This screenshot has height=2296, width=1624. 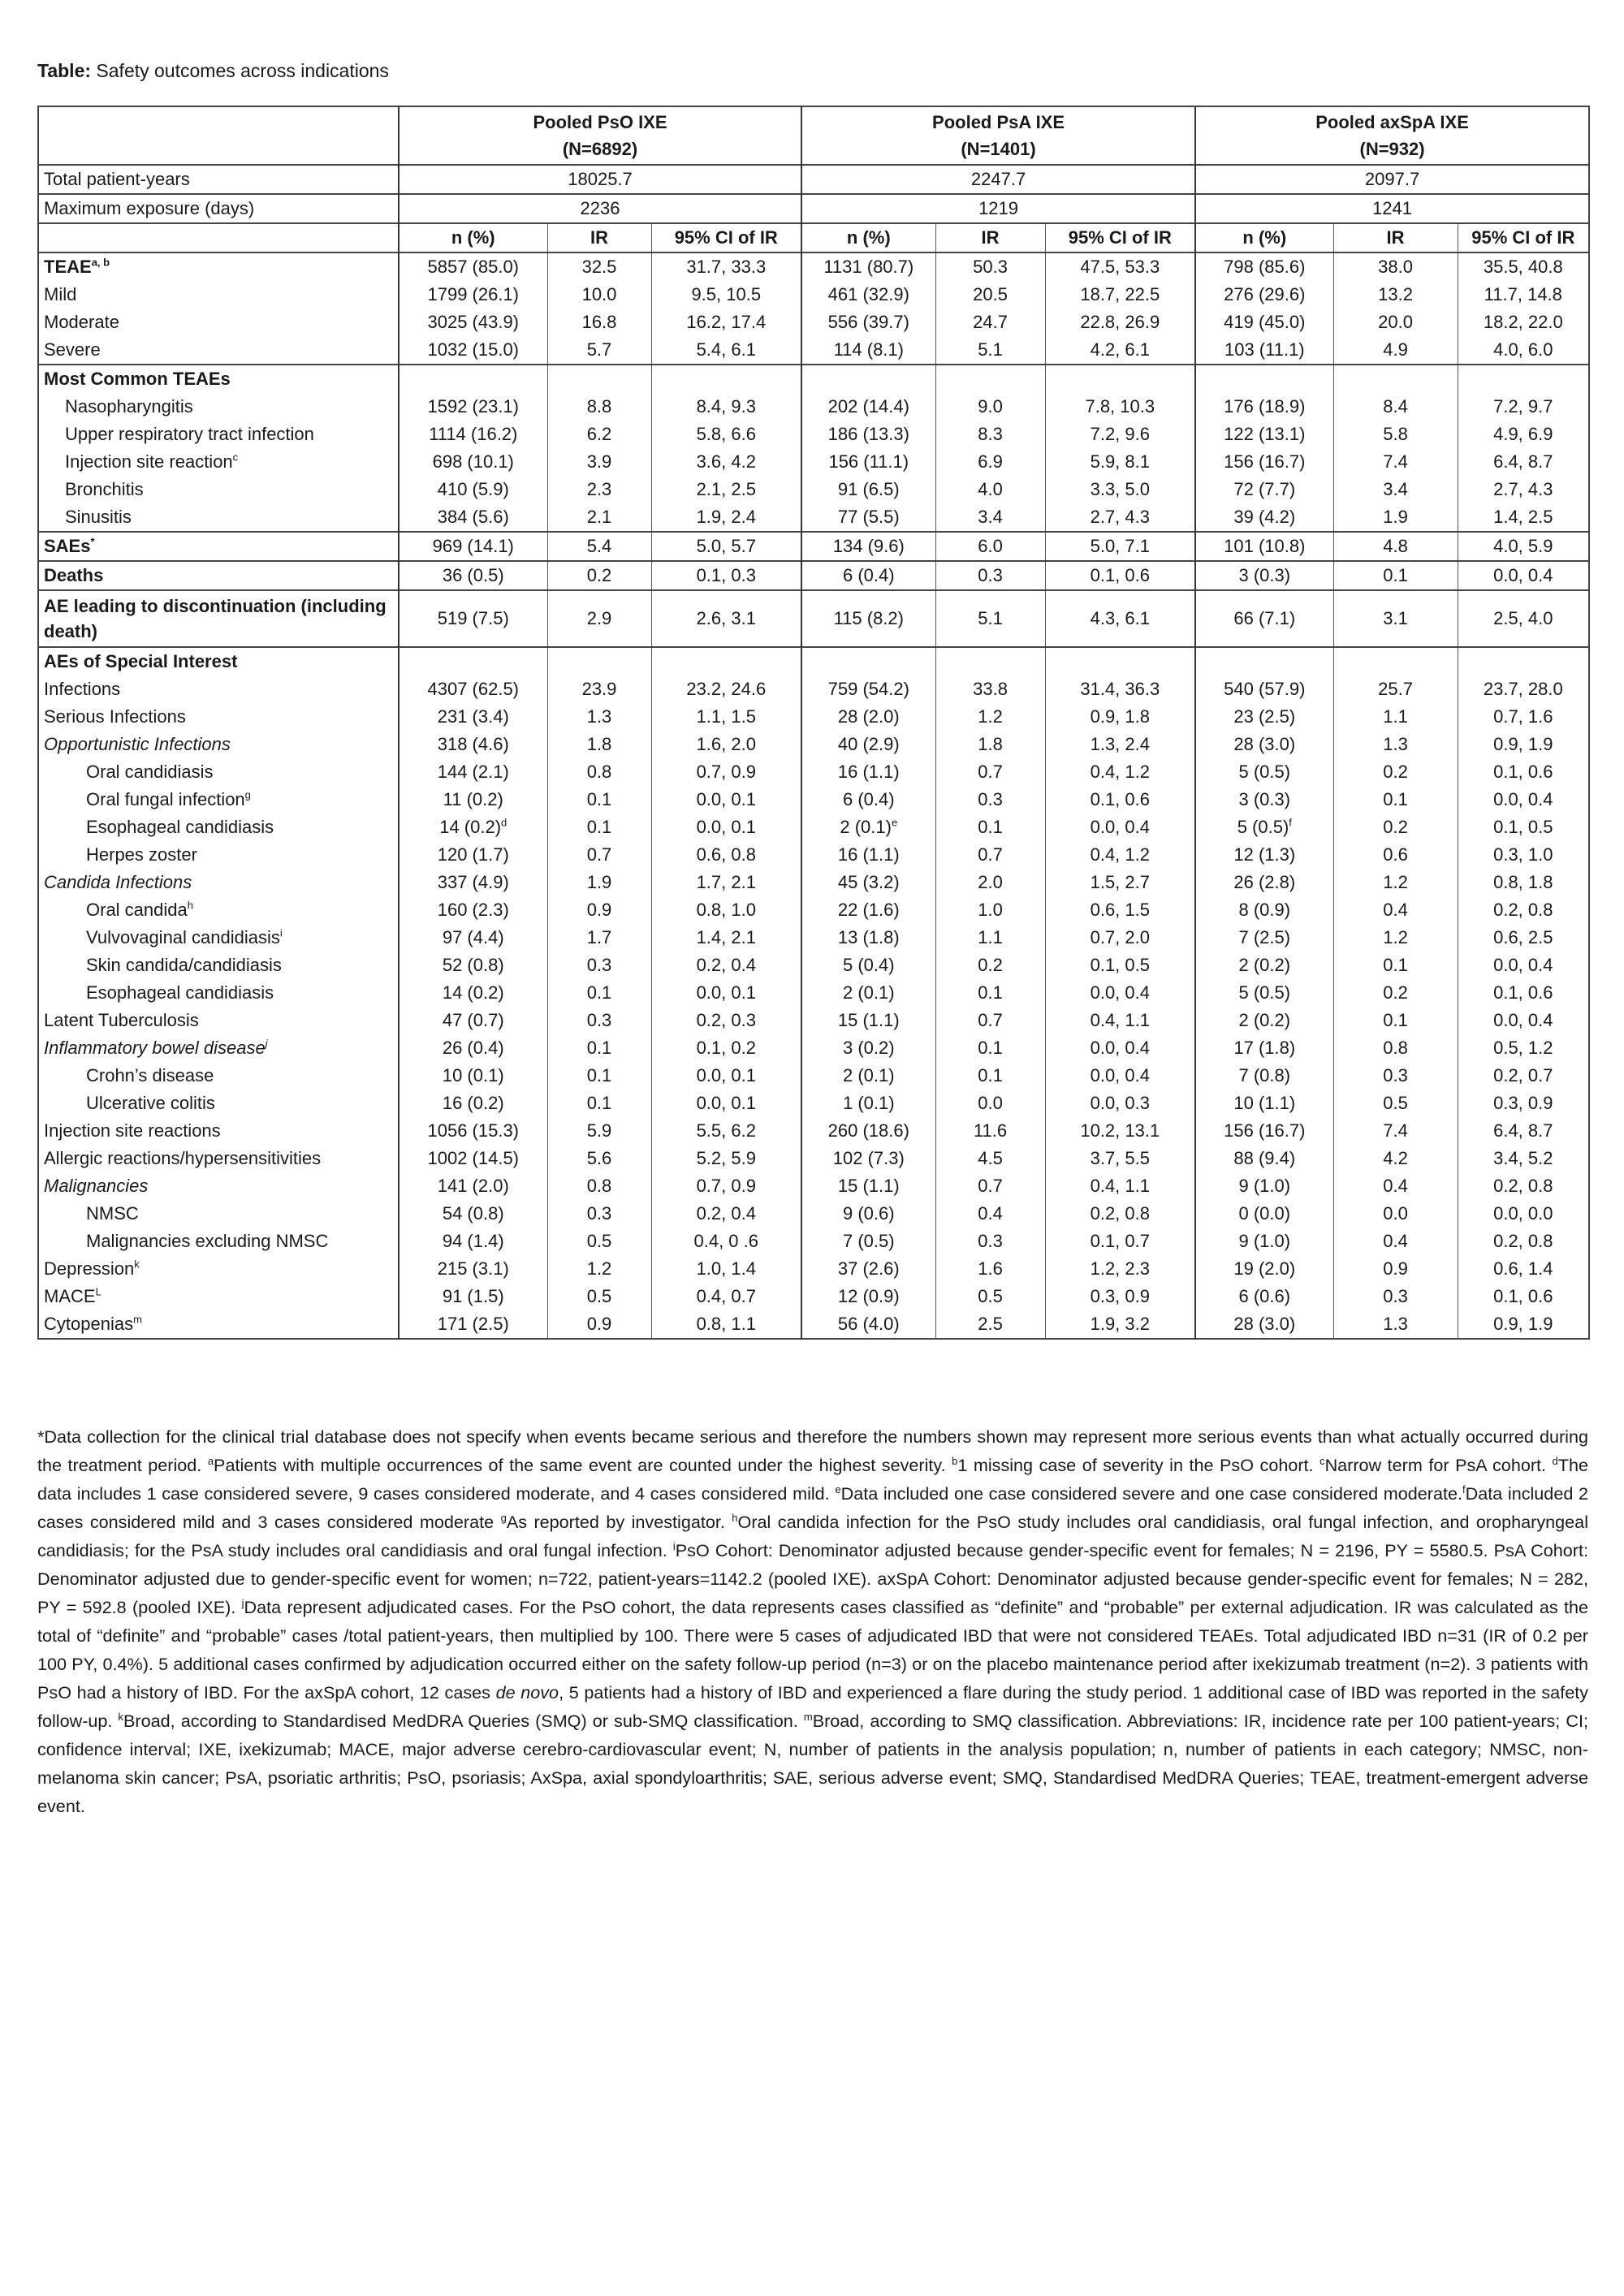 I want to click on cell-ir: 38.0, so click(x=1395, y=266).